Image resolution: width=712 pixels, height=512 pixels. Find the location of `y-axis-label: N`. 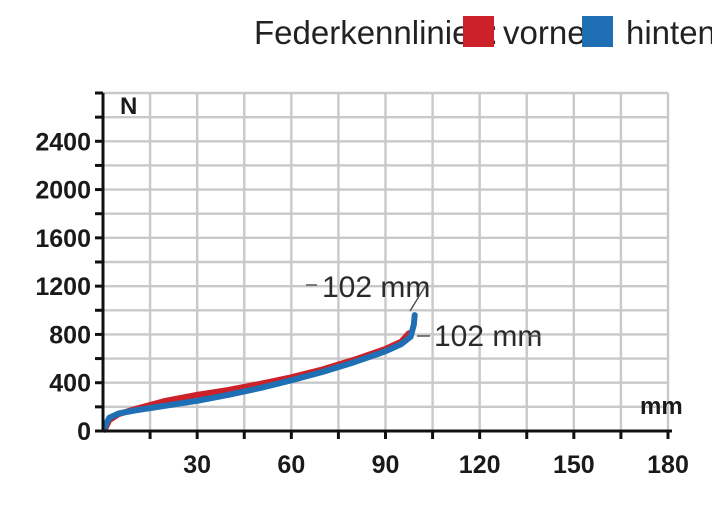

y-axis-label: N is located at coordinates (128, 106).